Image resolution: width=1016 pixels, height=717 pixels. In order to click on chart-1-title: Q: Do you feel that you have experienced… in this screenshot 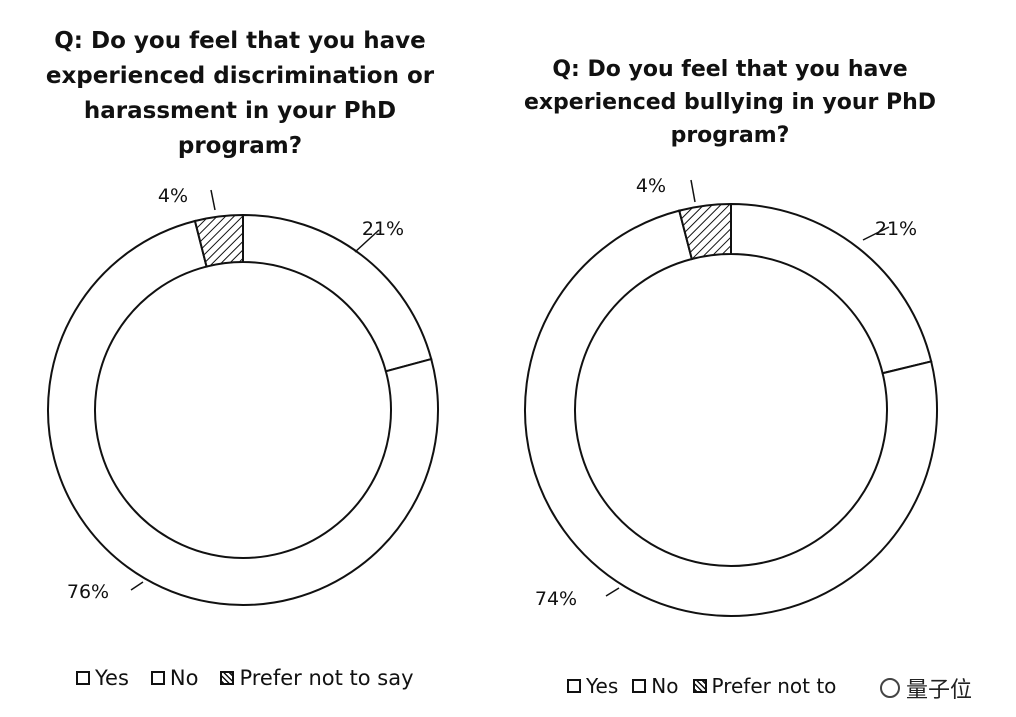, I will do `click(240, 93)`.